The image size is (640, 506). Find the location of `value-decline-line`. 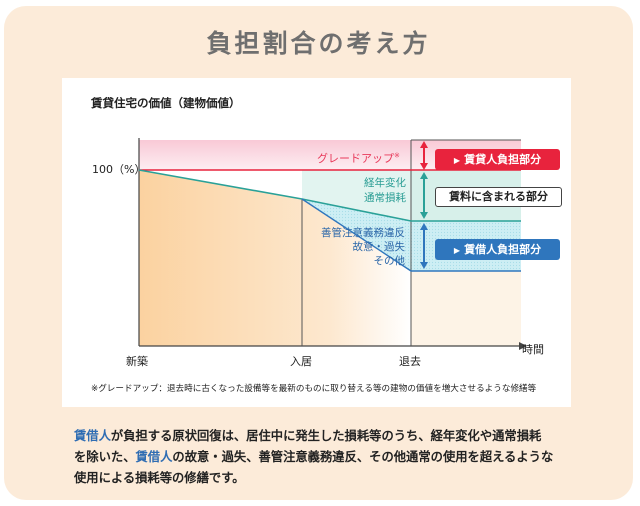

value-decline-line is located at coordinates (329, 195).